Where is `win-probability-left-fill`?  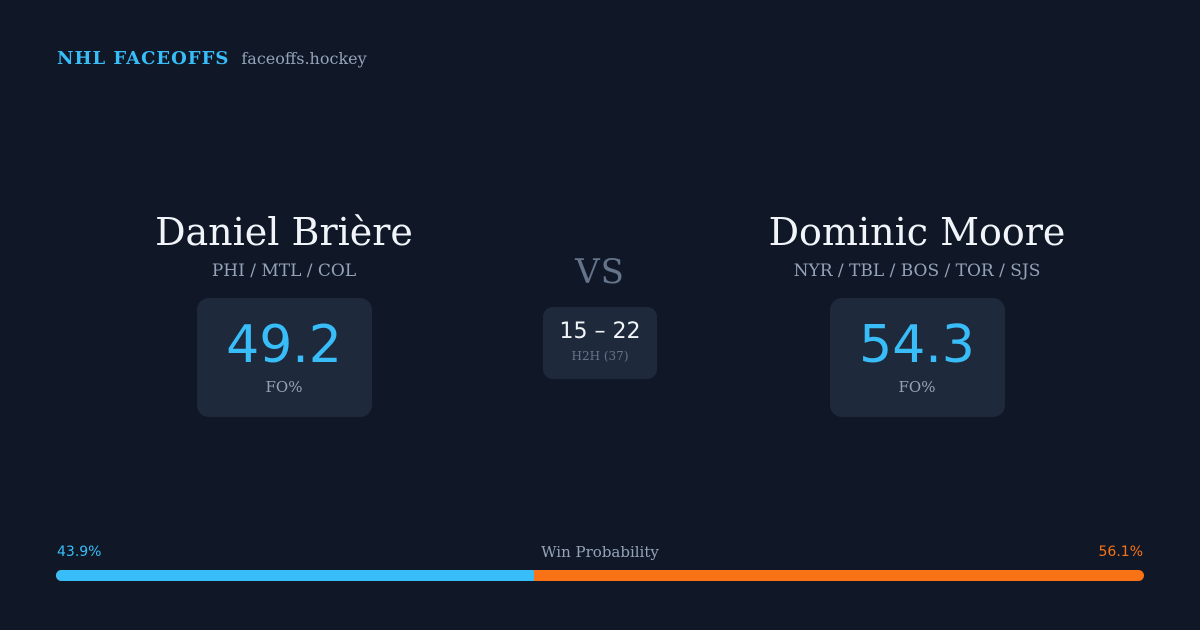
win-probability-left-fill is located at coordinates (295, 575).